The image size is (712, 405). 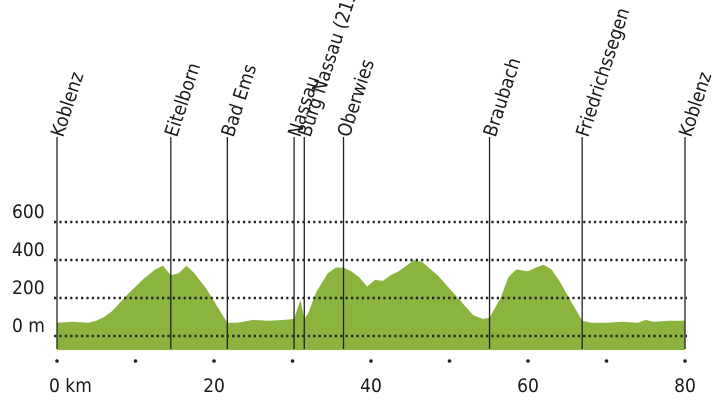 I want to click on y-tick-label: 200, so click(x=28, y=288).